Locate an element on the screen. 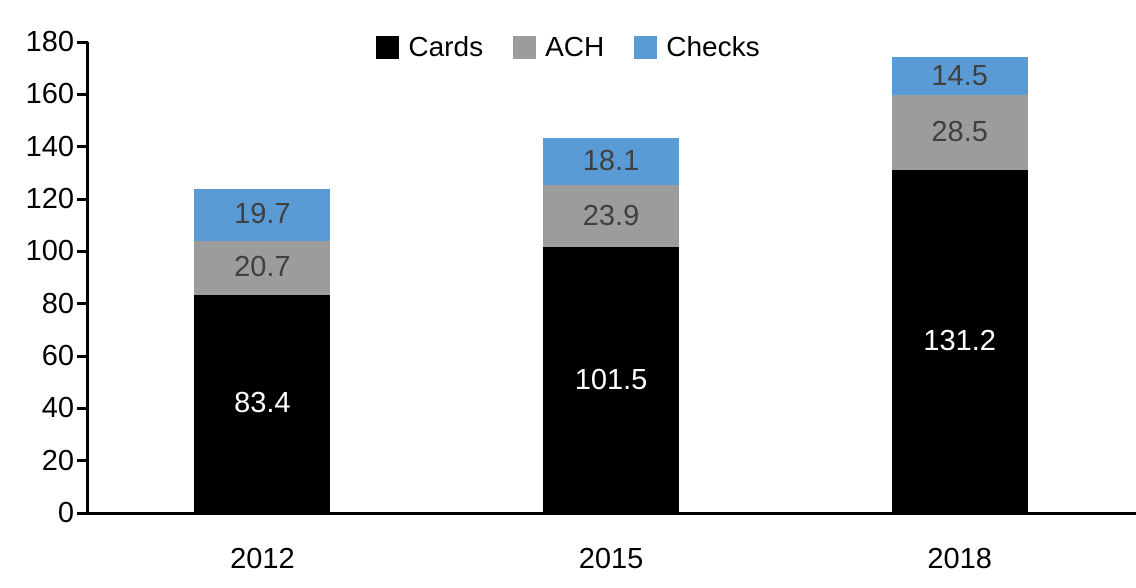 The width and height of the screenshot is (1136, 588). legend-label: Cards is located at coordinates (446, 46).